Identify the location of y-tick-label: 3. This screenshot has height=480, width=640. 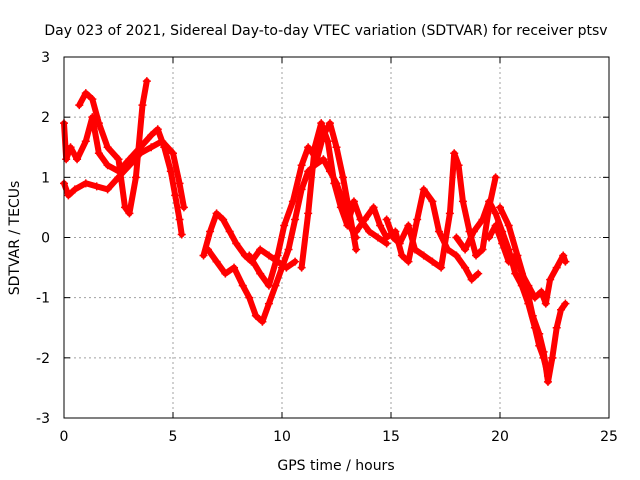
(45, 58).